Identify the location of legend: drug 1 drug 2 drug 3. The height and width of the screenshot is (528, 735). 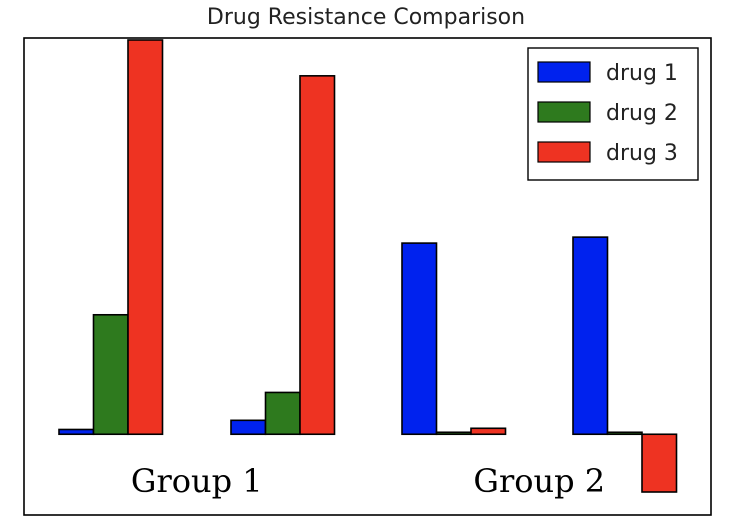
(613, 114).